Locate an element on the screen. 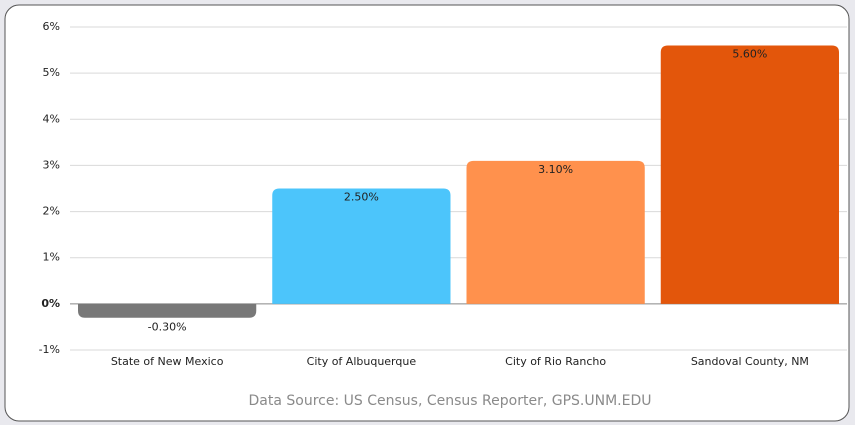 This screenshot has width=855, height=425. y-tick-label: 2% is located at coordinates (51, 211).